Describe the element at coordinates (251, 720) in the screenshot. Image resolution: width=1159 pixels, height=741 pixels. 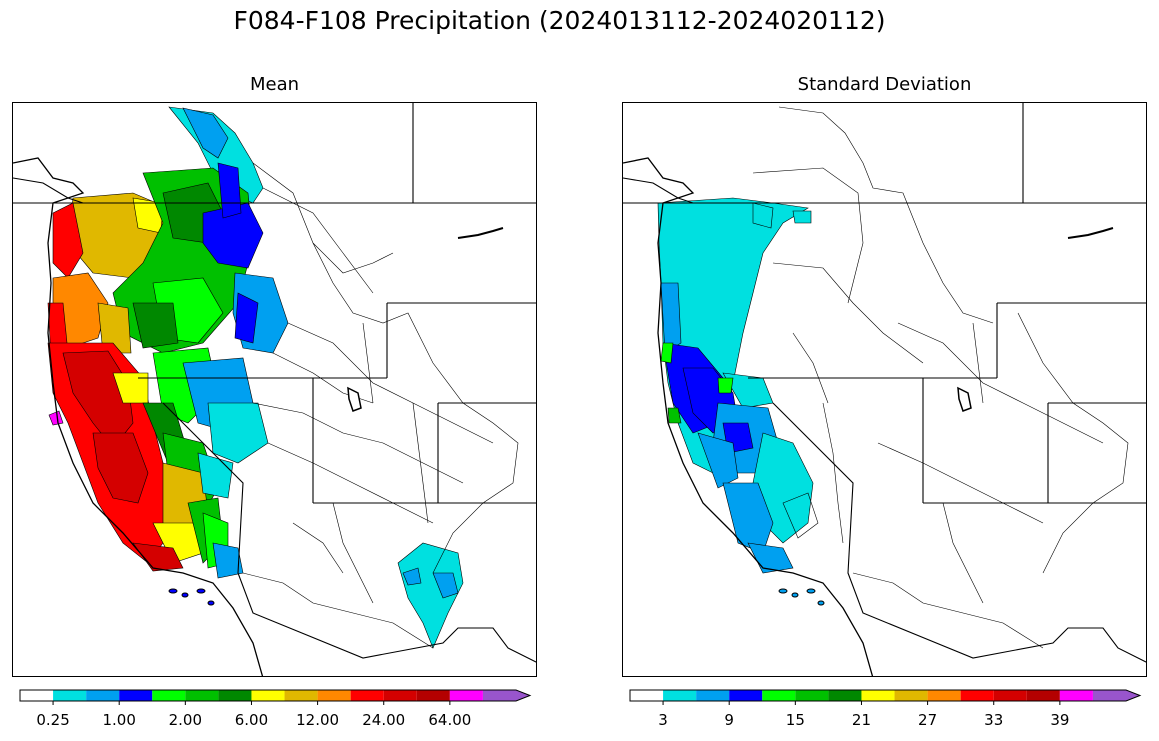
I see `mean-colorbar-tick-label: 6.00` at that location.